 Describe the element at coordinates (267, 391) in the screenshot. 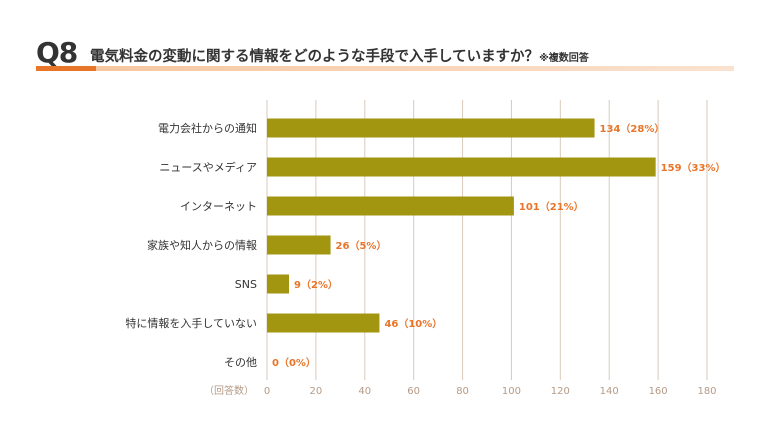

I see `x-tick-label: 0` at that location.